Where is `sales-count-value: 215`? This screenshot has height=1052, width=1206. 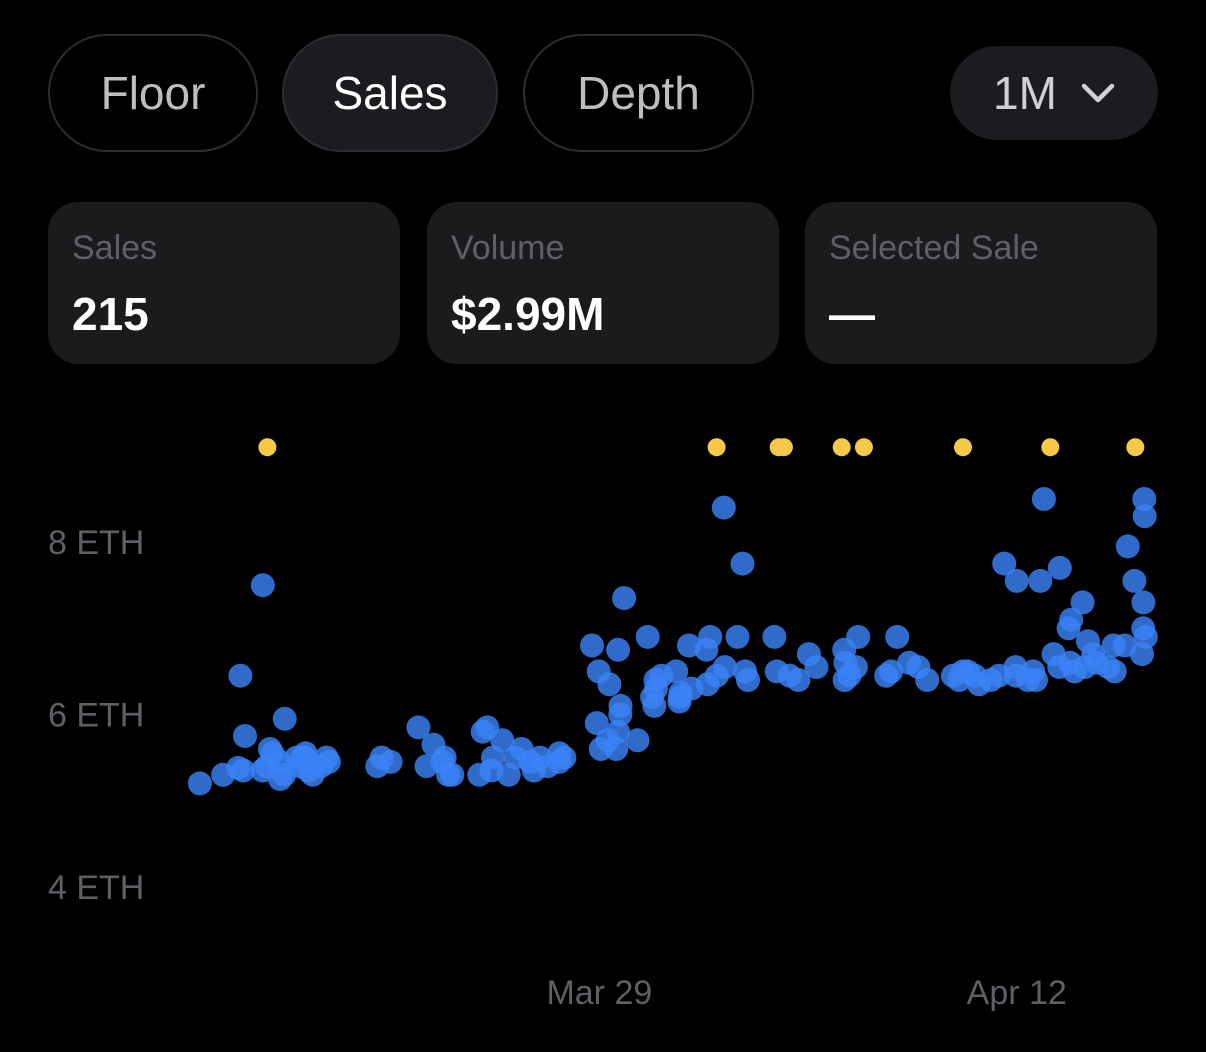
sales-count-value: 215 is located at coordinates (110, 314).